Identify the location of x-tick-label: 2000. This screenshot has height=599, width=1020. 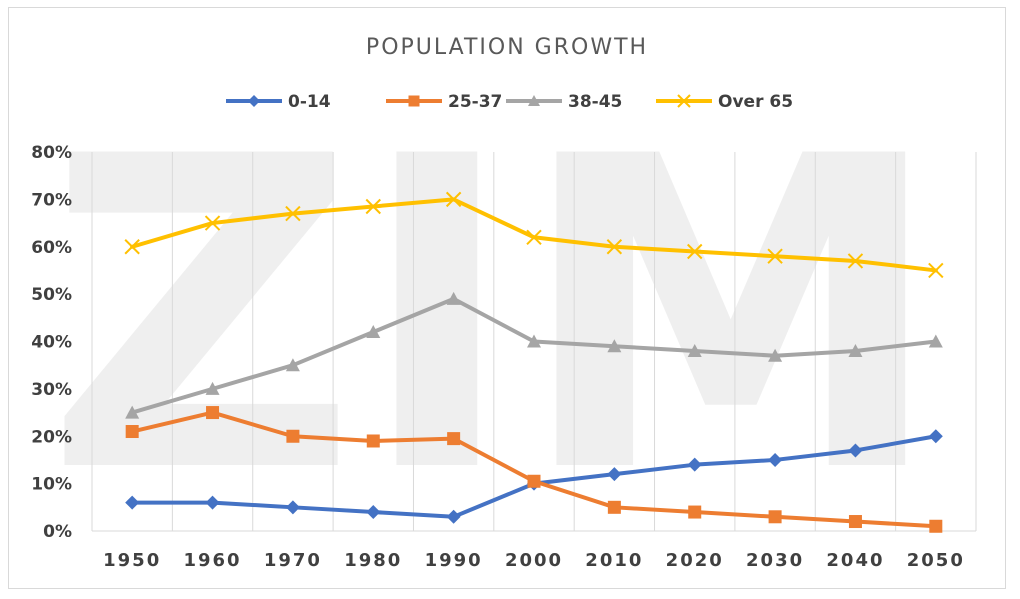
(534, 560).